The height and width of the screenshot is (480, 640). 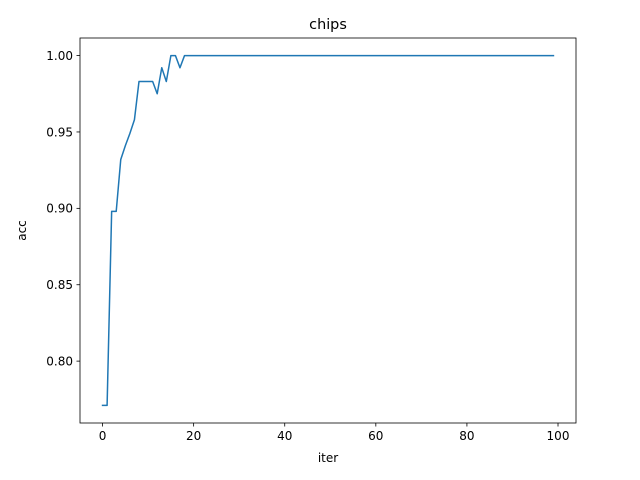 What do you see at coordinates (284, 436) in the screenshot?
I see `x-tick-label: 40` at bounding box center [284, 436].